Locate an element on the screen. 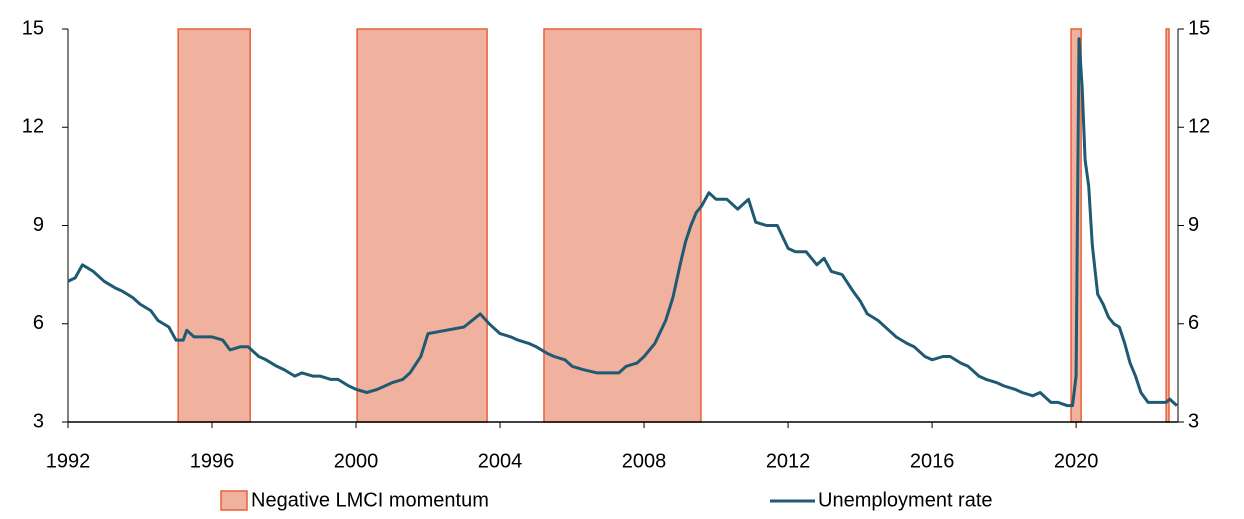  y-tick-label: 3 is located at coordinates (38, 421).